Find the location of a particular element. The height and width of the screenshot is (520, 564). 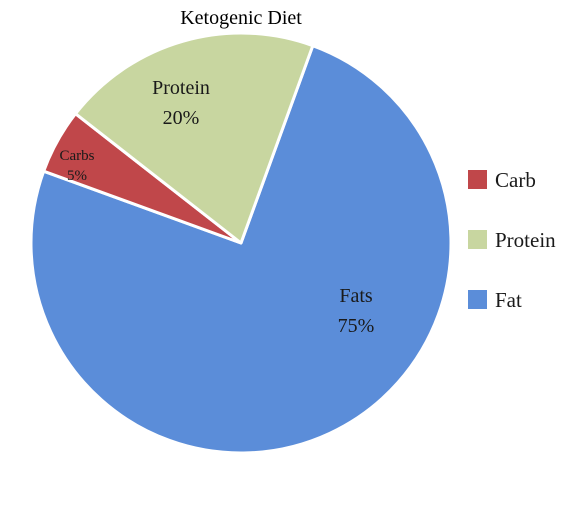

legend-label-protein: Protein is located at coordinates (525, 240).